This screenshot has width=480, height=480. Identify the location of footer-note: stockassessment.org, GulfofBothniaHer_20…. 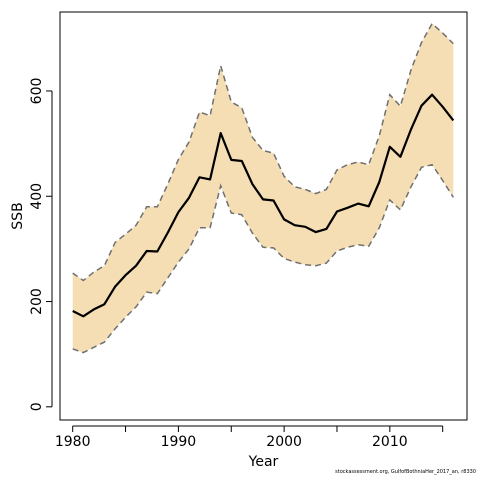
(405, 472).